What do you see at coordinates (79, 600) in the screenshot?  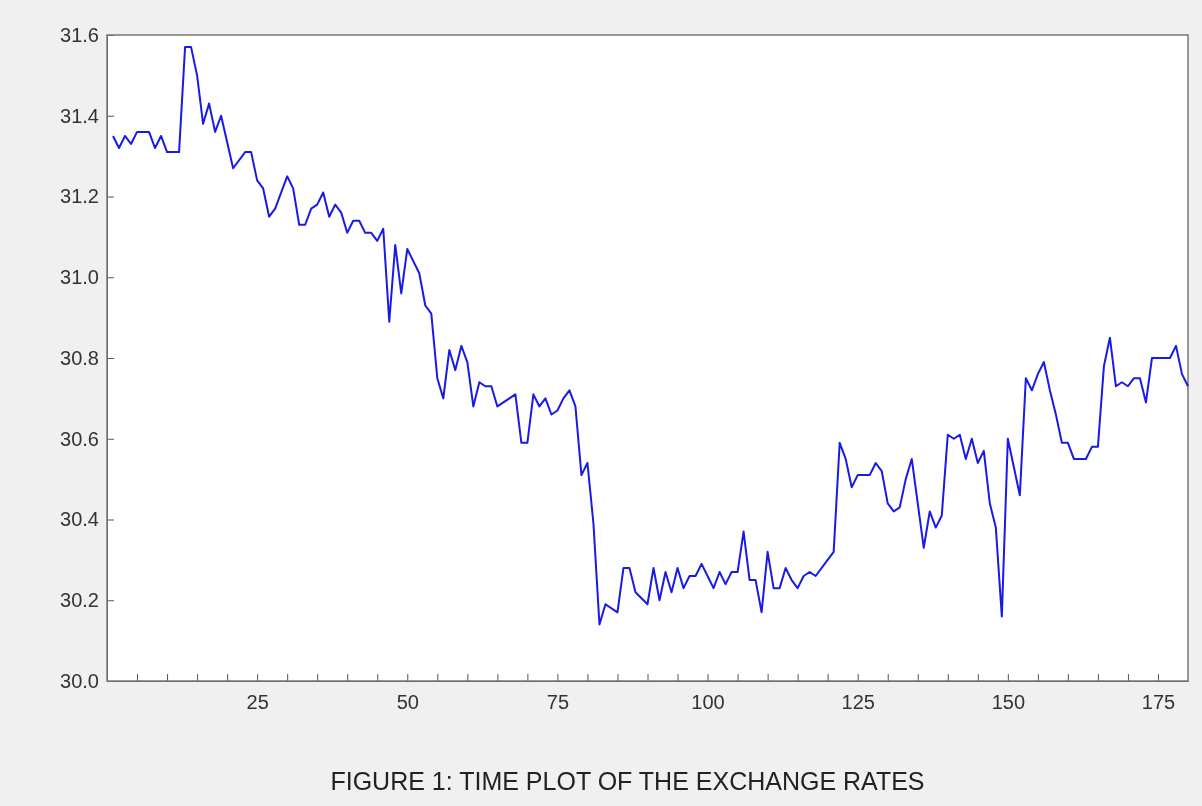 I see `y-tick-label: 30.2` at bounding box center [79, 600].